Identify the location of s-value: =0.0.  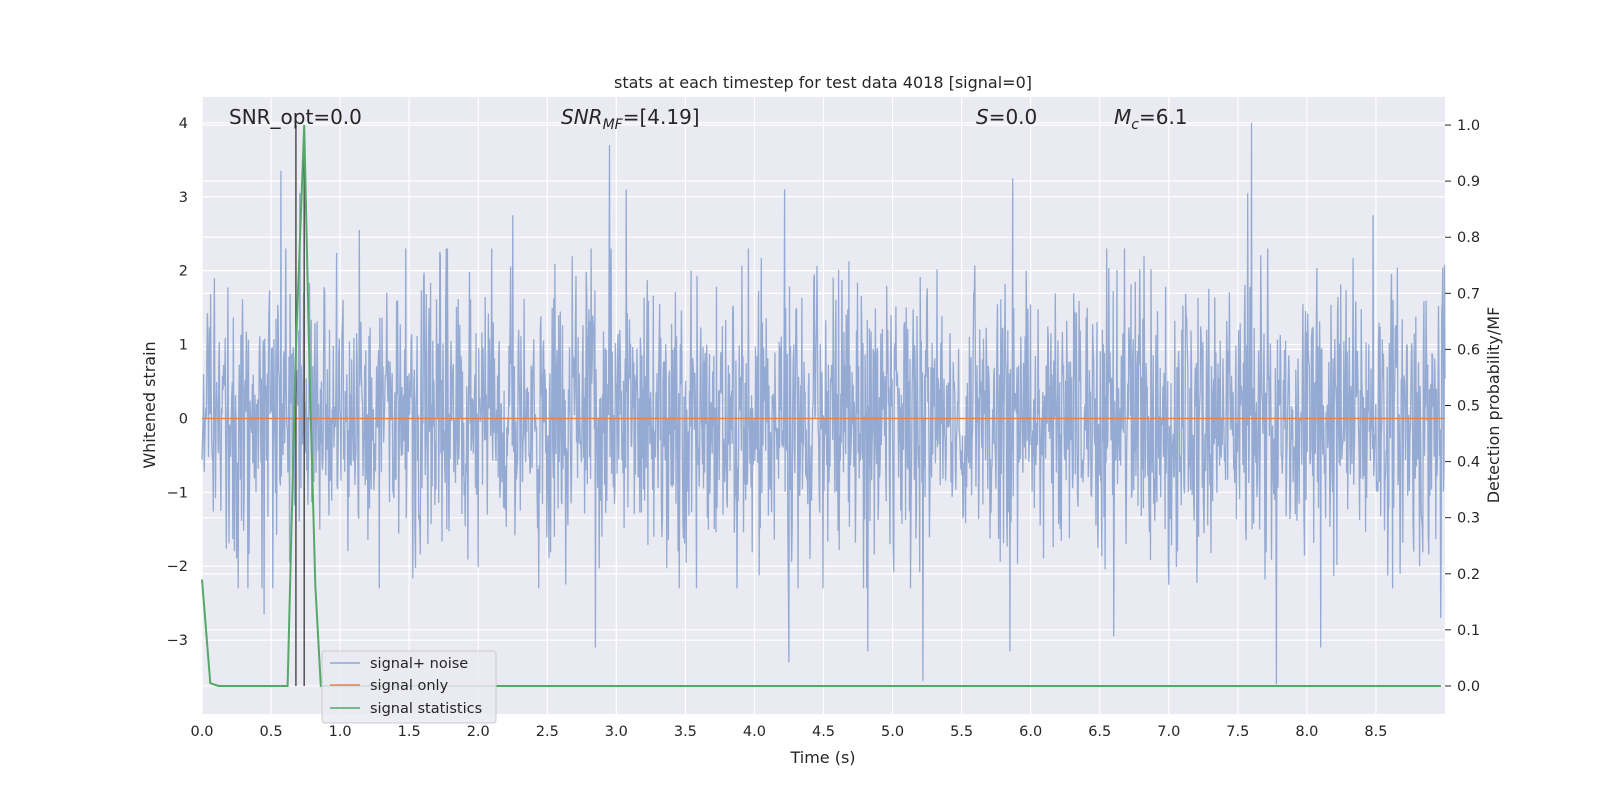
(1013, 117).